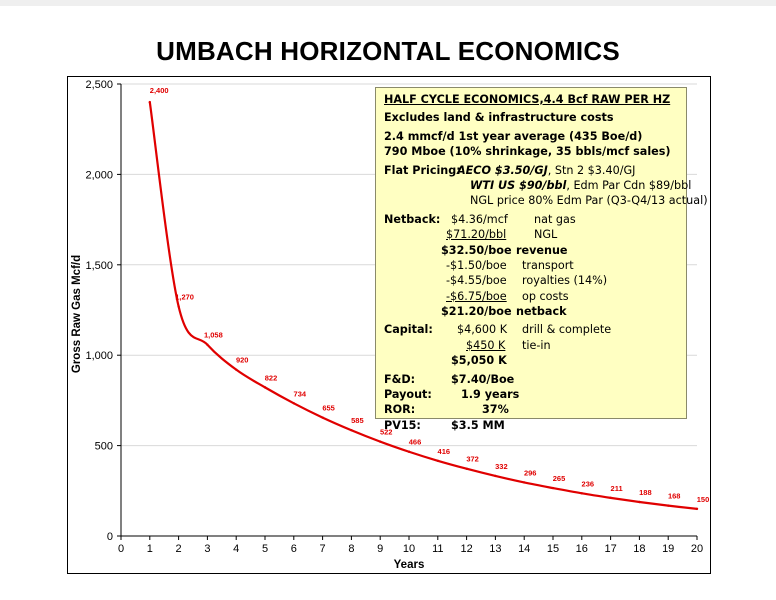 This screenshot has height=600, width=776. Describe the element at coordinates (639, 549) in the screenshot. I see `x-tick-label: 18` at that location.